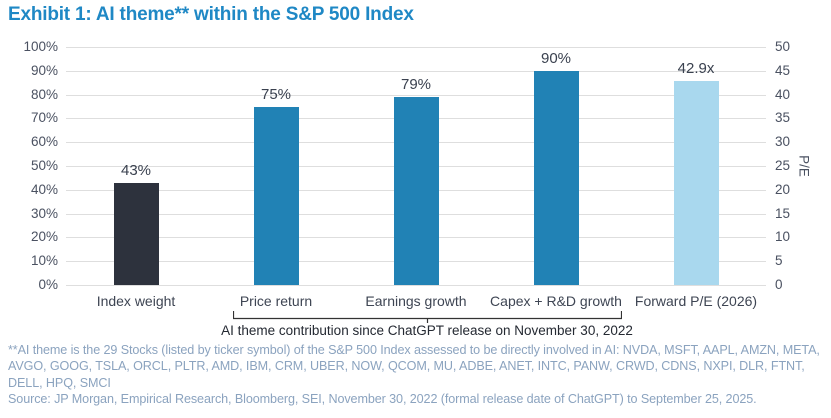  I want to click on bar-value-label: 90%, so click(556, 58).